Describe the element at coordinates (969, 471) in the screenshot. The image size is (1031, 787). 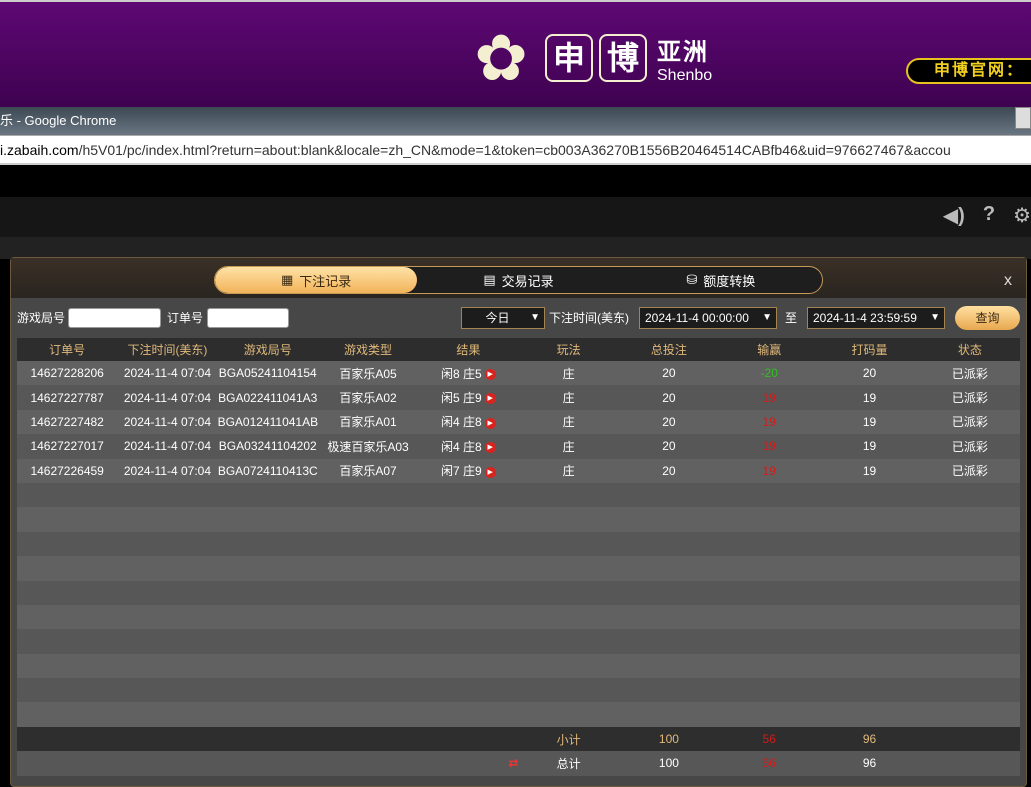
I see `status-value: 已派彩` at that location.